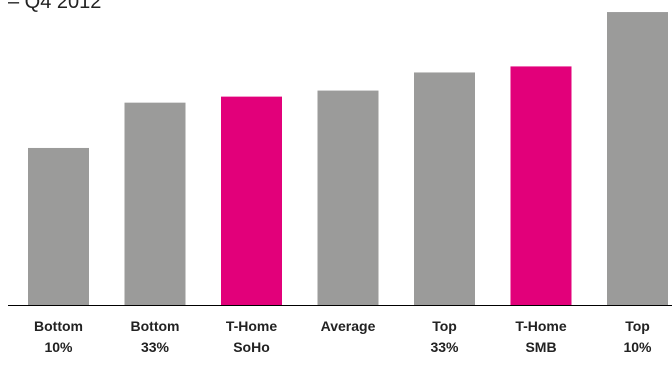 This screenshot has width=672, height=382. I want to click on category-label: Average, so click(348, 326).